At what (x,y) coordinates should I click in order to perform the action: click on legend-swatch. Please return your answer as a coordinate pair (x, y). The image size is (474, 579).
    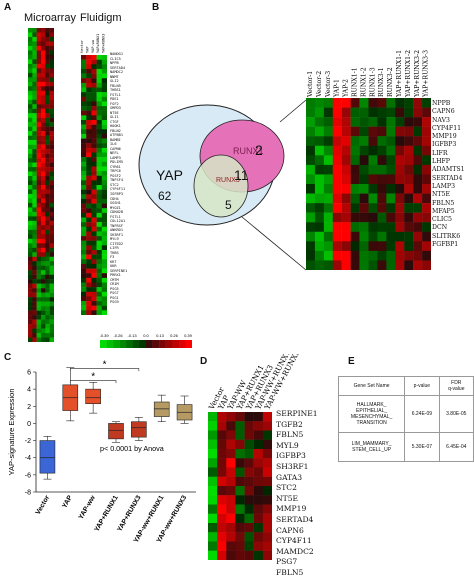
    Looking at the image, I should click on (123, 344).